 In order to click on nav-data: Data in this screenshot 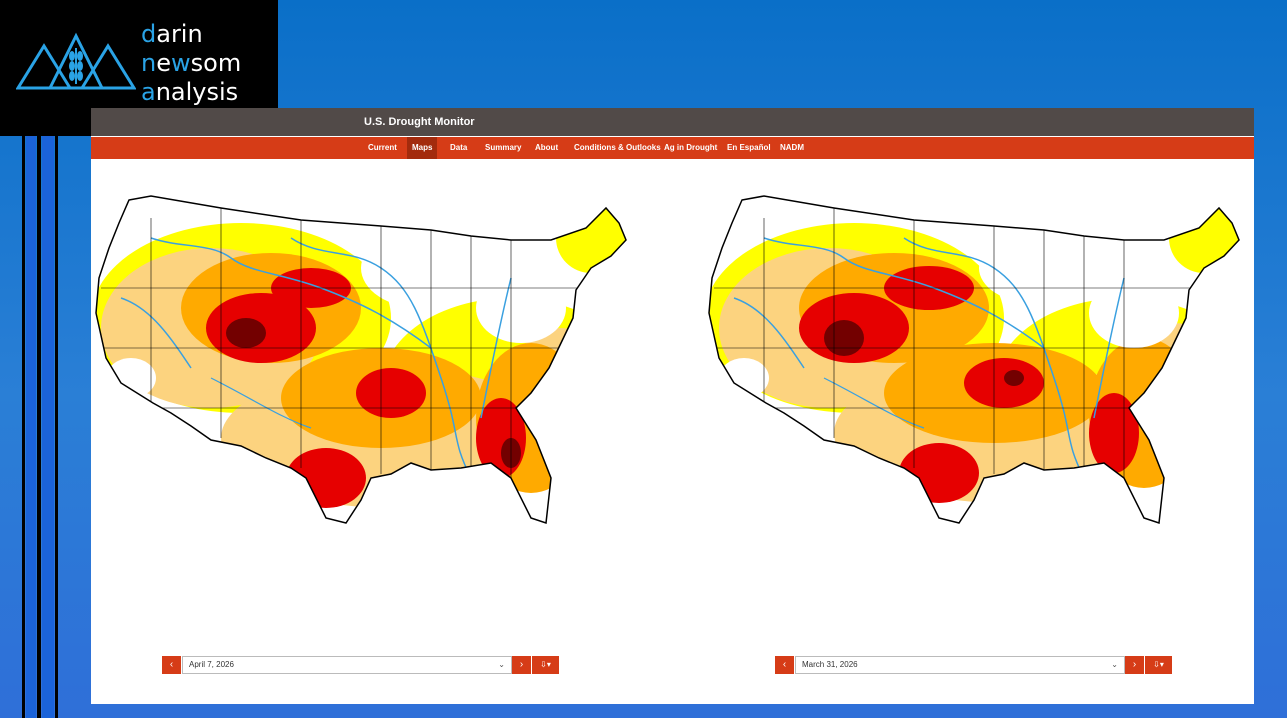, I will do `click(459, 147)`.